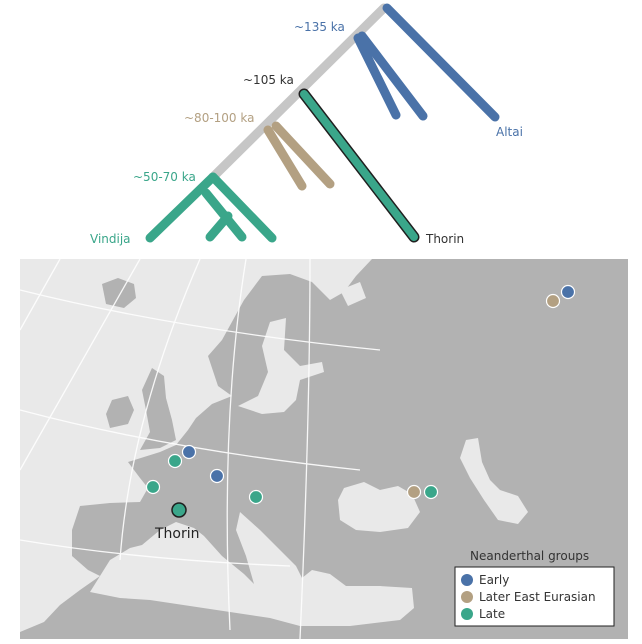 Image resolution: width=642 pixels, height=644 pixels. What do you see at coordinates (509, 132) in the screenshot?
I see `tip-label-altai: Altai` at bounding box center [509, 132].